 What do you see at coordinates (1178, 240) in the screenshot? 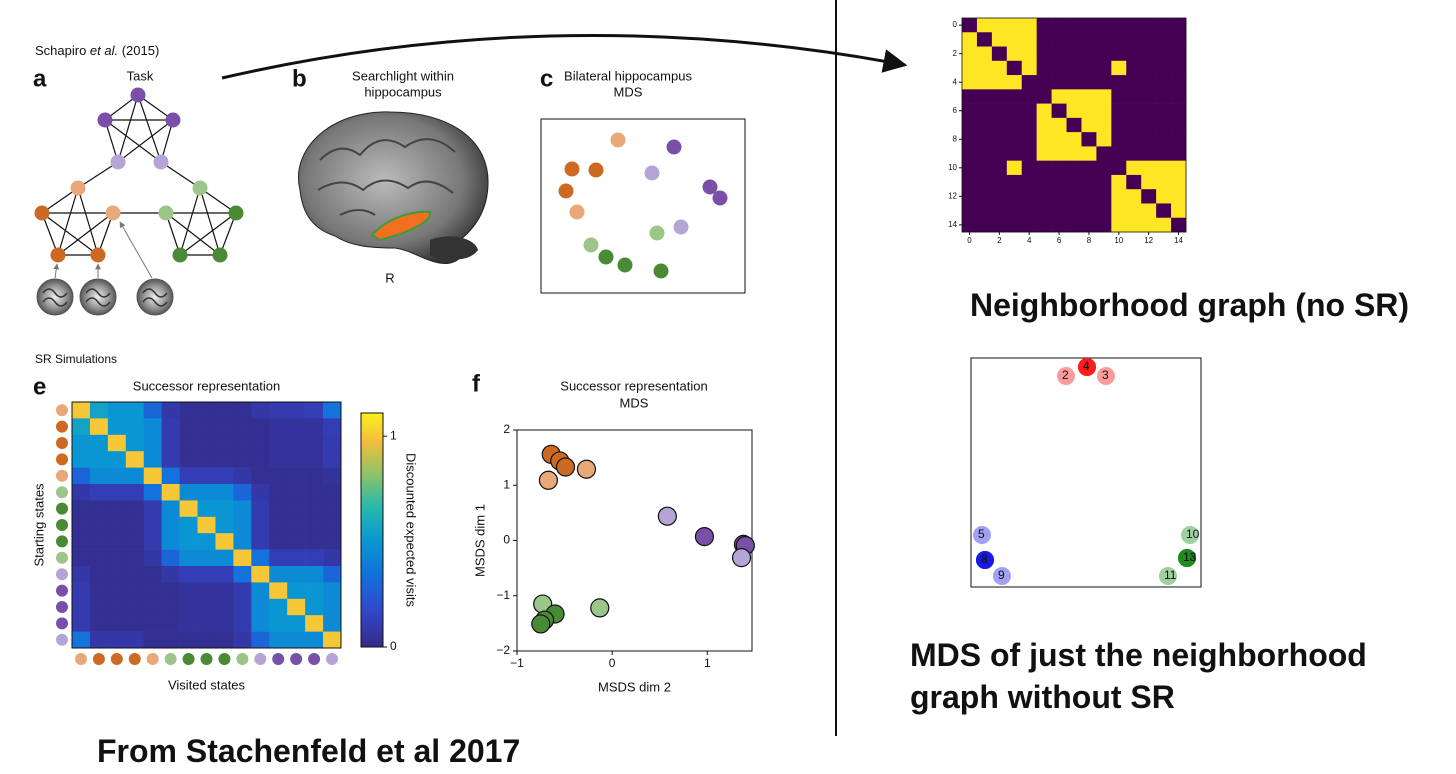
I see `x-tick-label: 14` at bounding box center [1178, 240].